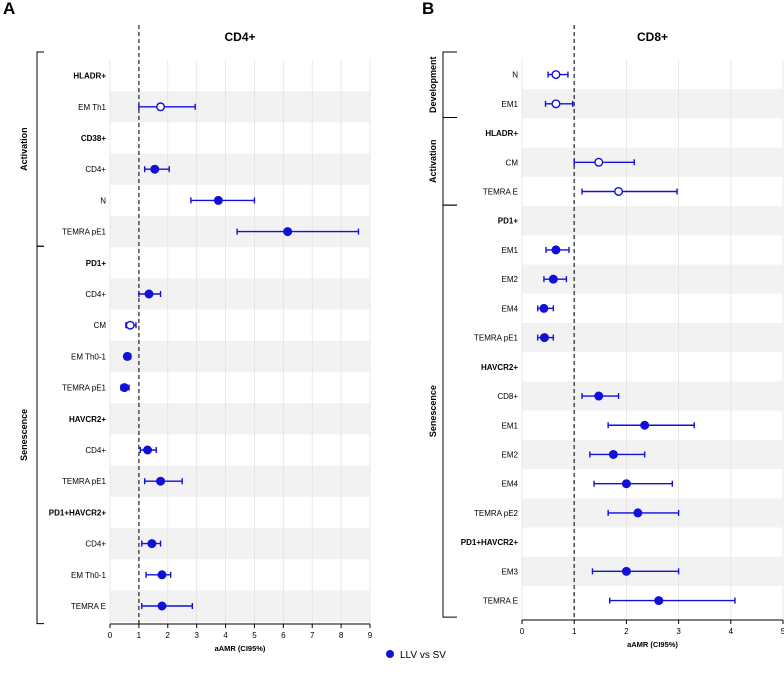 This screenshot has width=784, height=686. What do you see at coordinates (9, 9) in the screenshot?
I see `panel-letter-a: A` at bounding box center [9, 9].